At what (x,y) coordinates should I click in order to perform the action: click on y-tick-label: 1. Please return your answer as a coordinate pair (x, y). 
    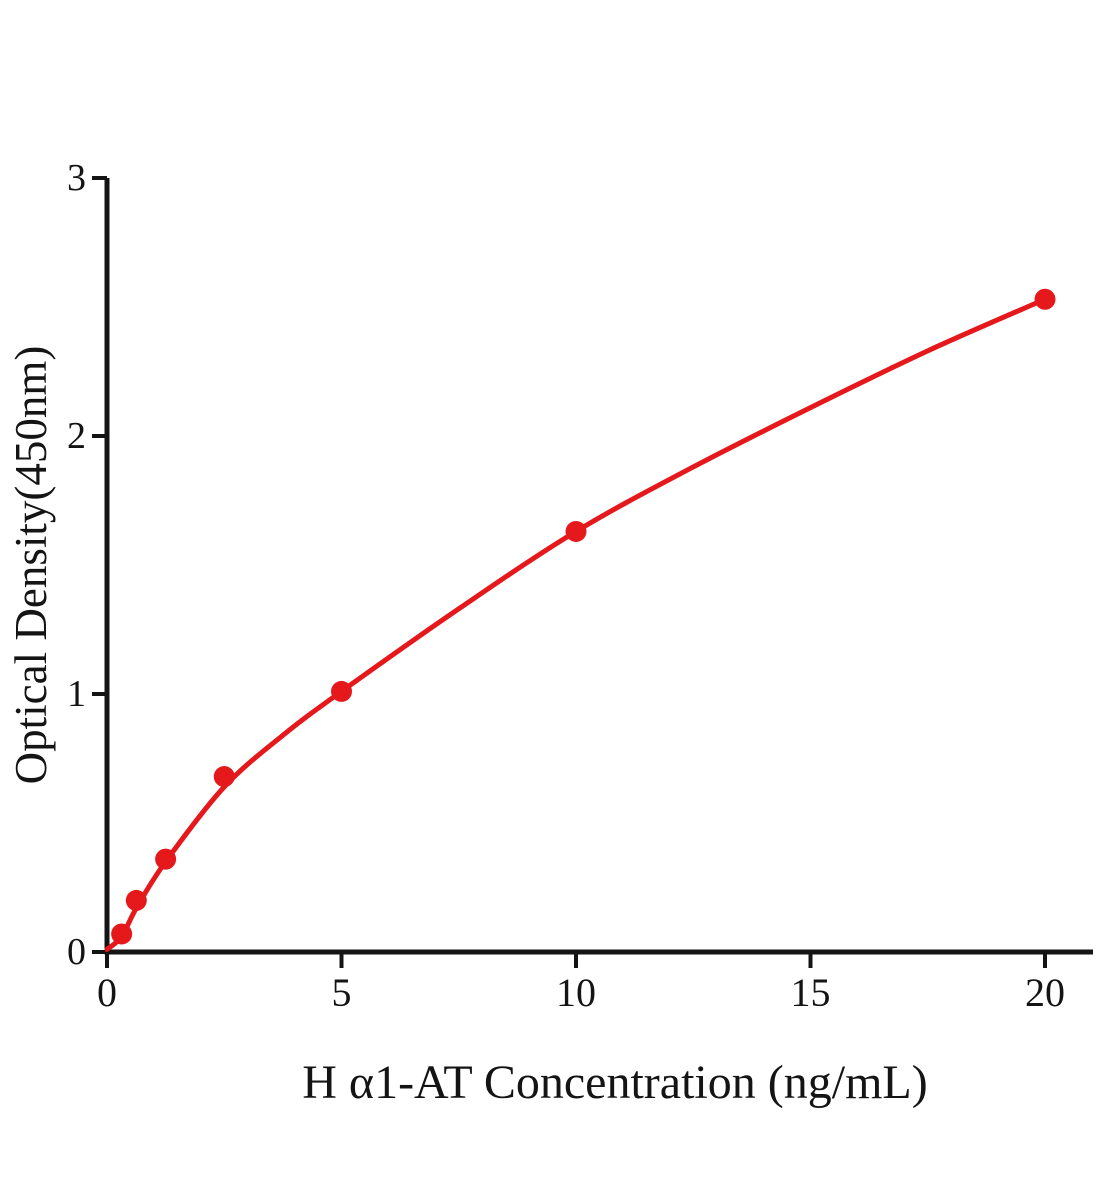
    Looking at the image, I should click on (76, 694).